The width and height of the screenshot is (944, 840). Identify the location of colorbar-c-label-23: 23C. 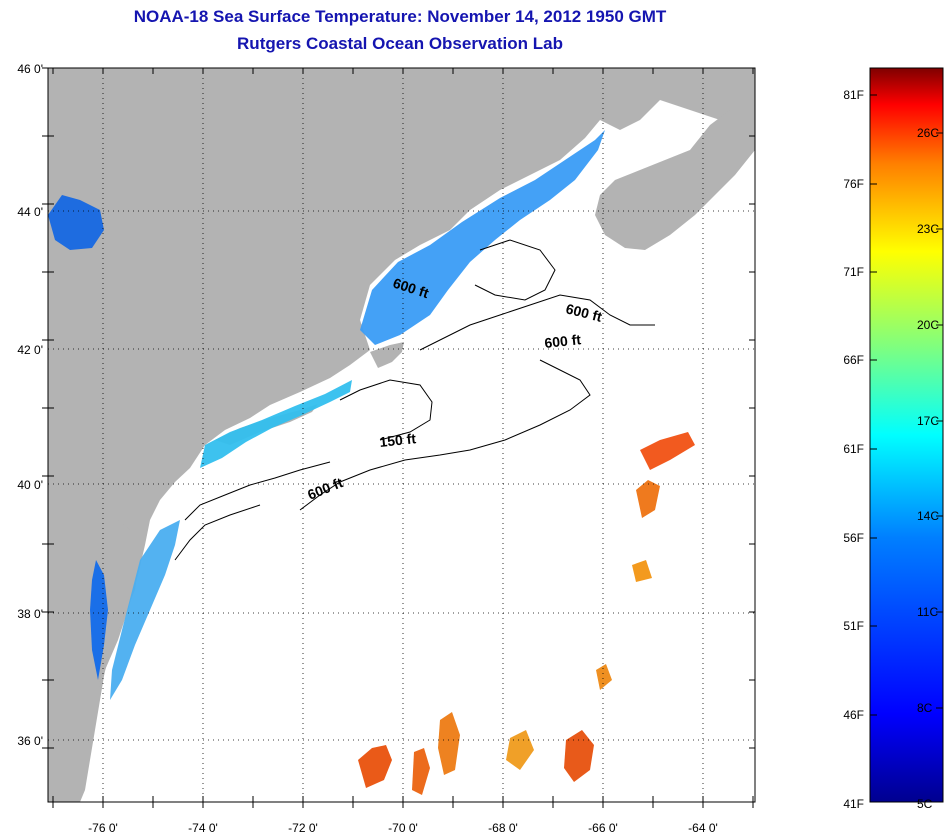
(928, 229).